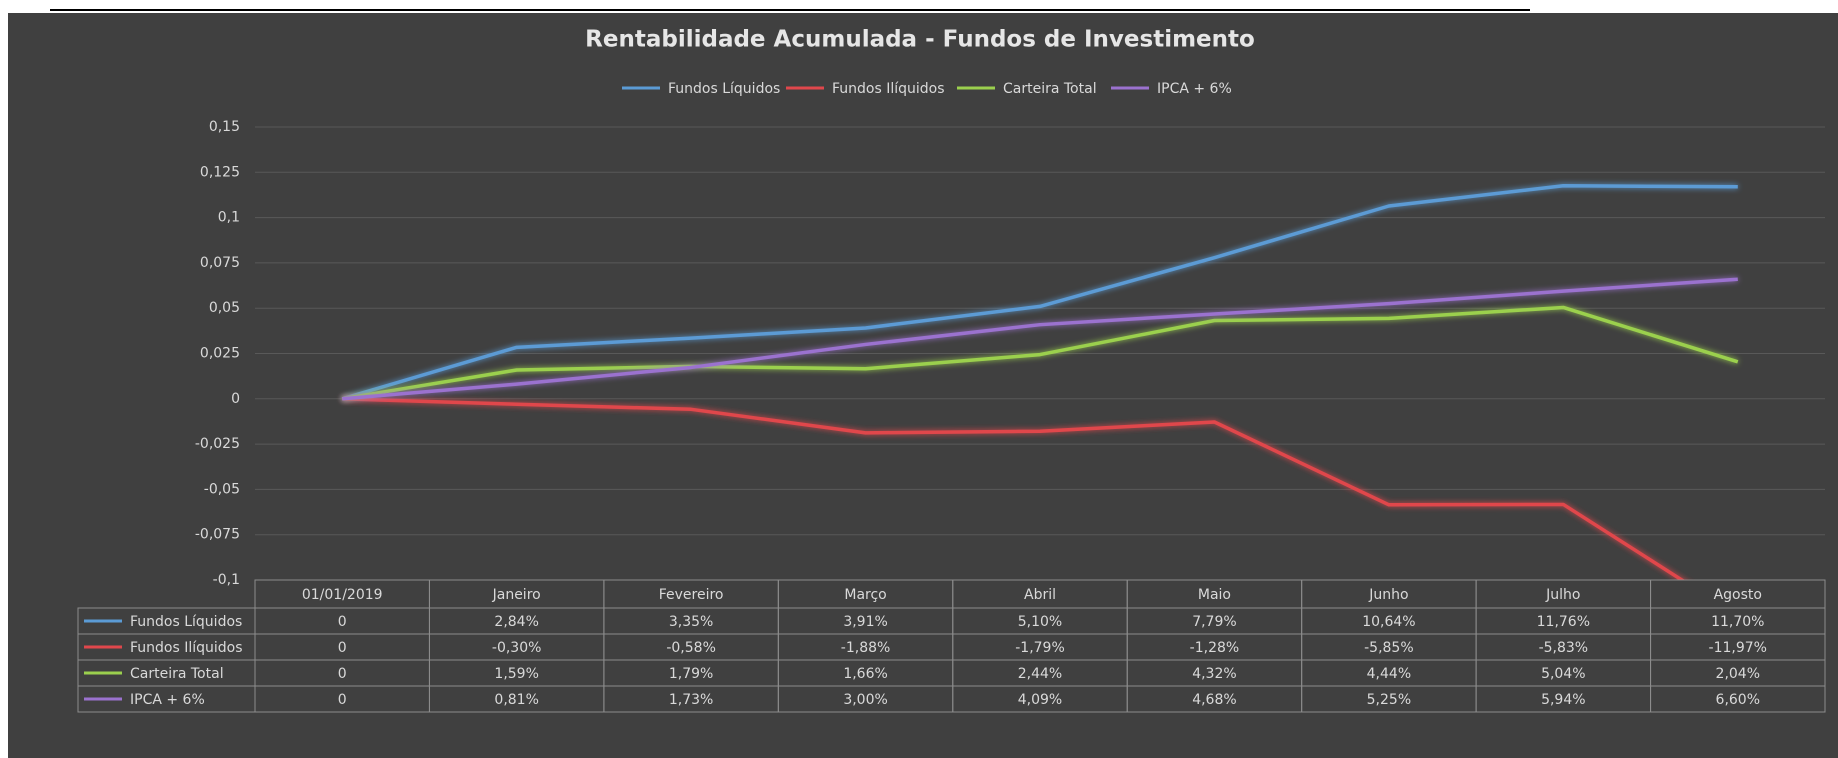 This screenshot has width=1838, height=758. What do you see at coordinates (177, 674) in the screenshot?
I see `row-label: Carteira Total` at bounding box center [177, 674].